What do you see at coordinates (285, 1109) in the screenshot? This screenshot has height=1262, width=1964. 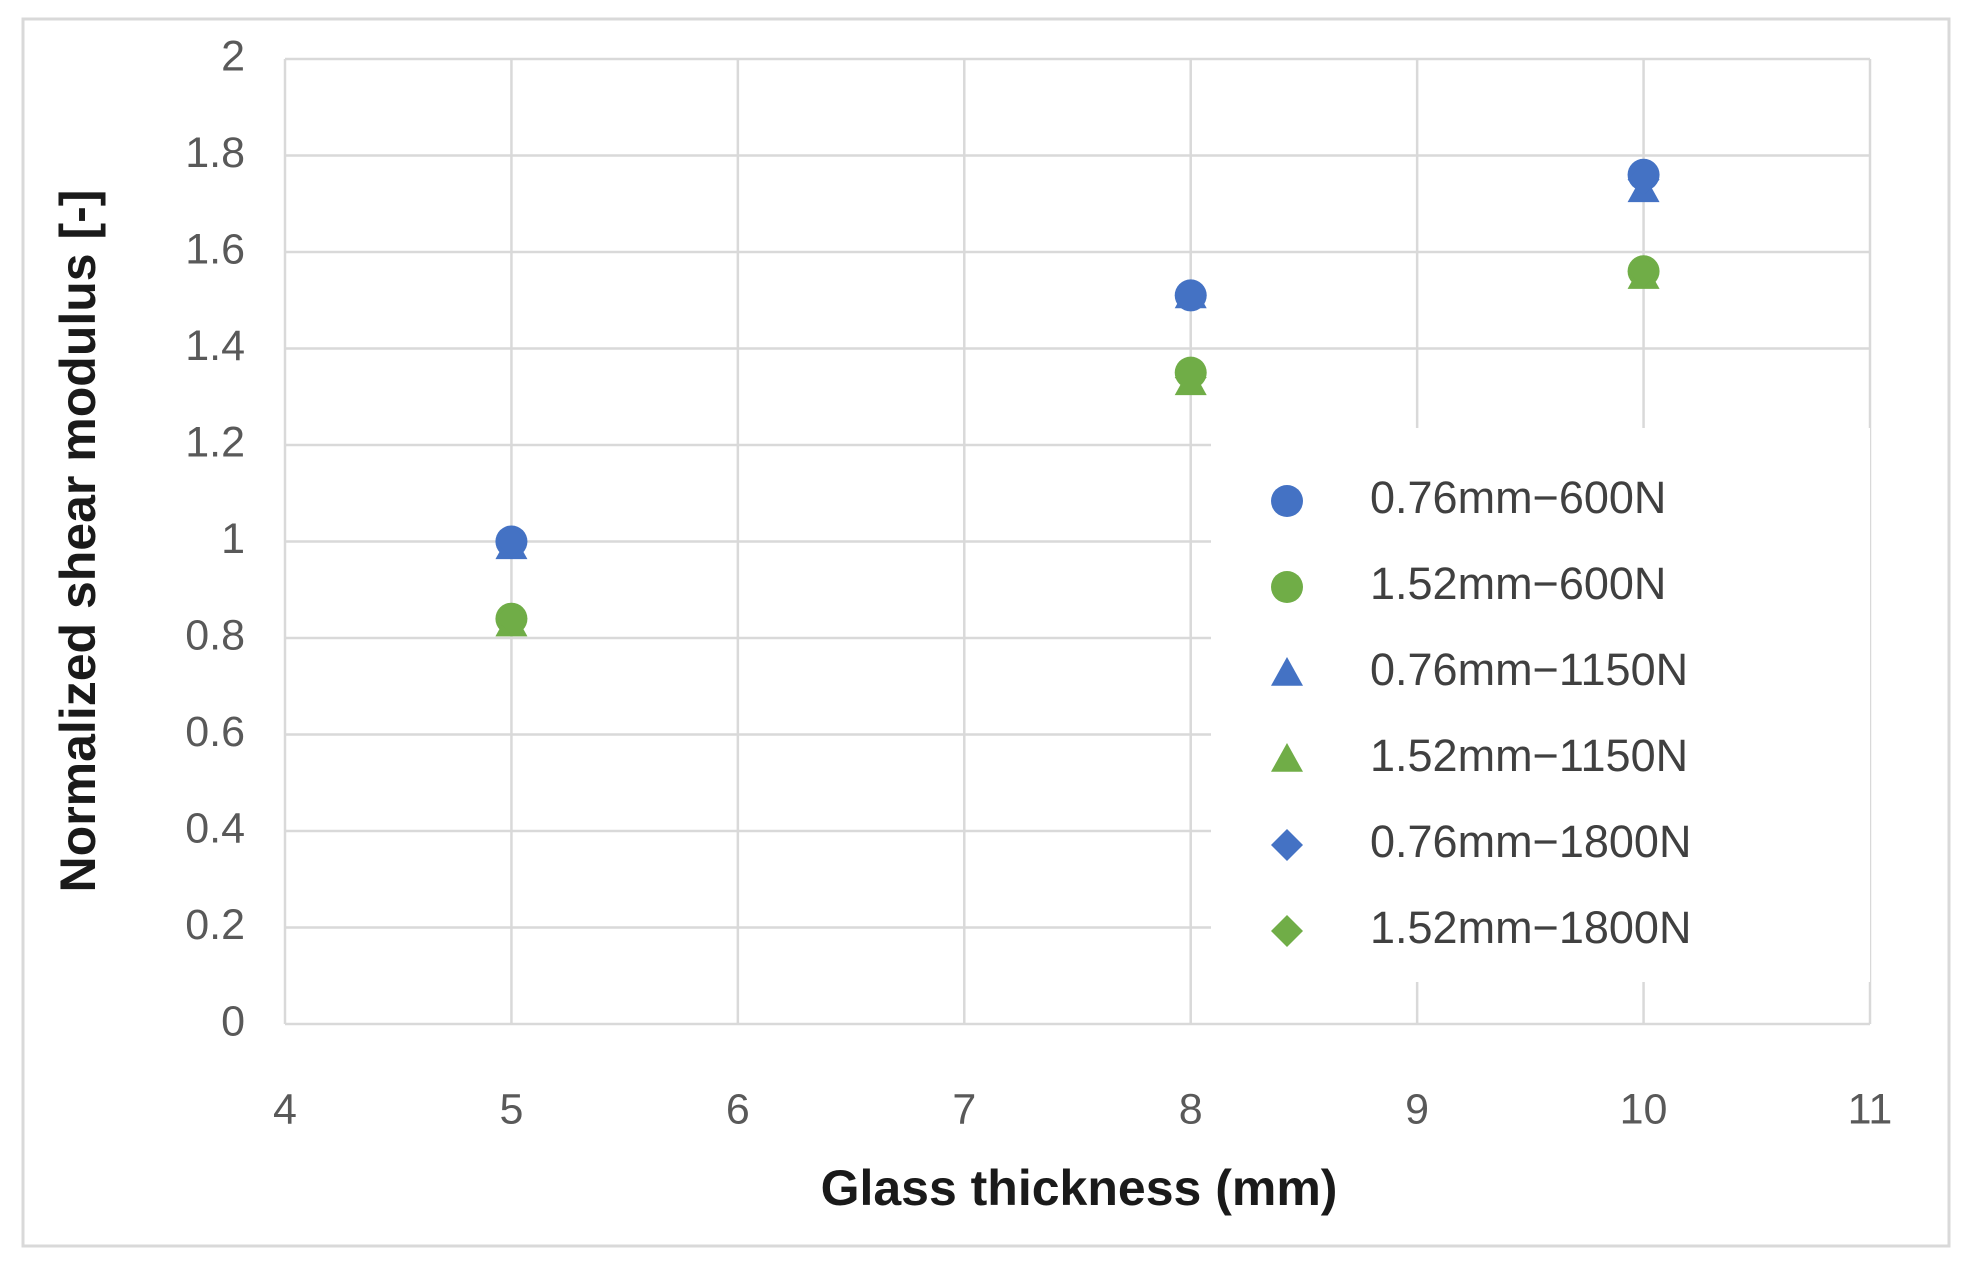 I see `x-tick-label: 4` at bounding box center [285, 1109].